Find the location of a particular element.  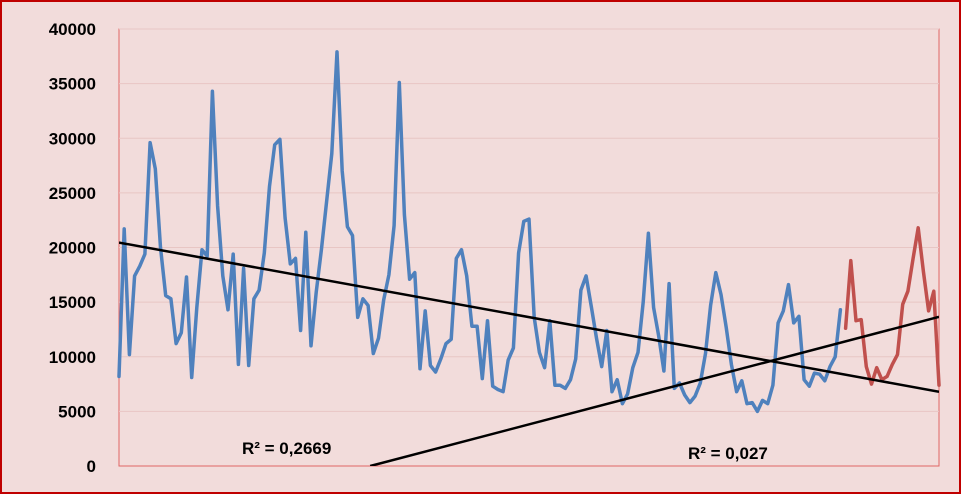

y-tick-label: 15000 is located at coordinates (72, 302).